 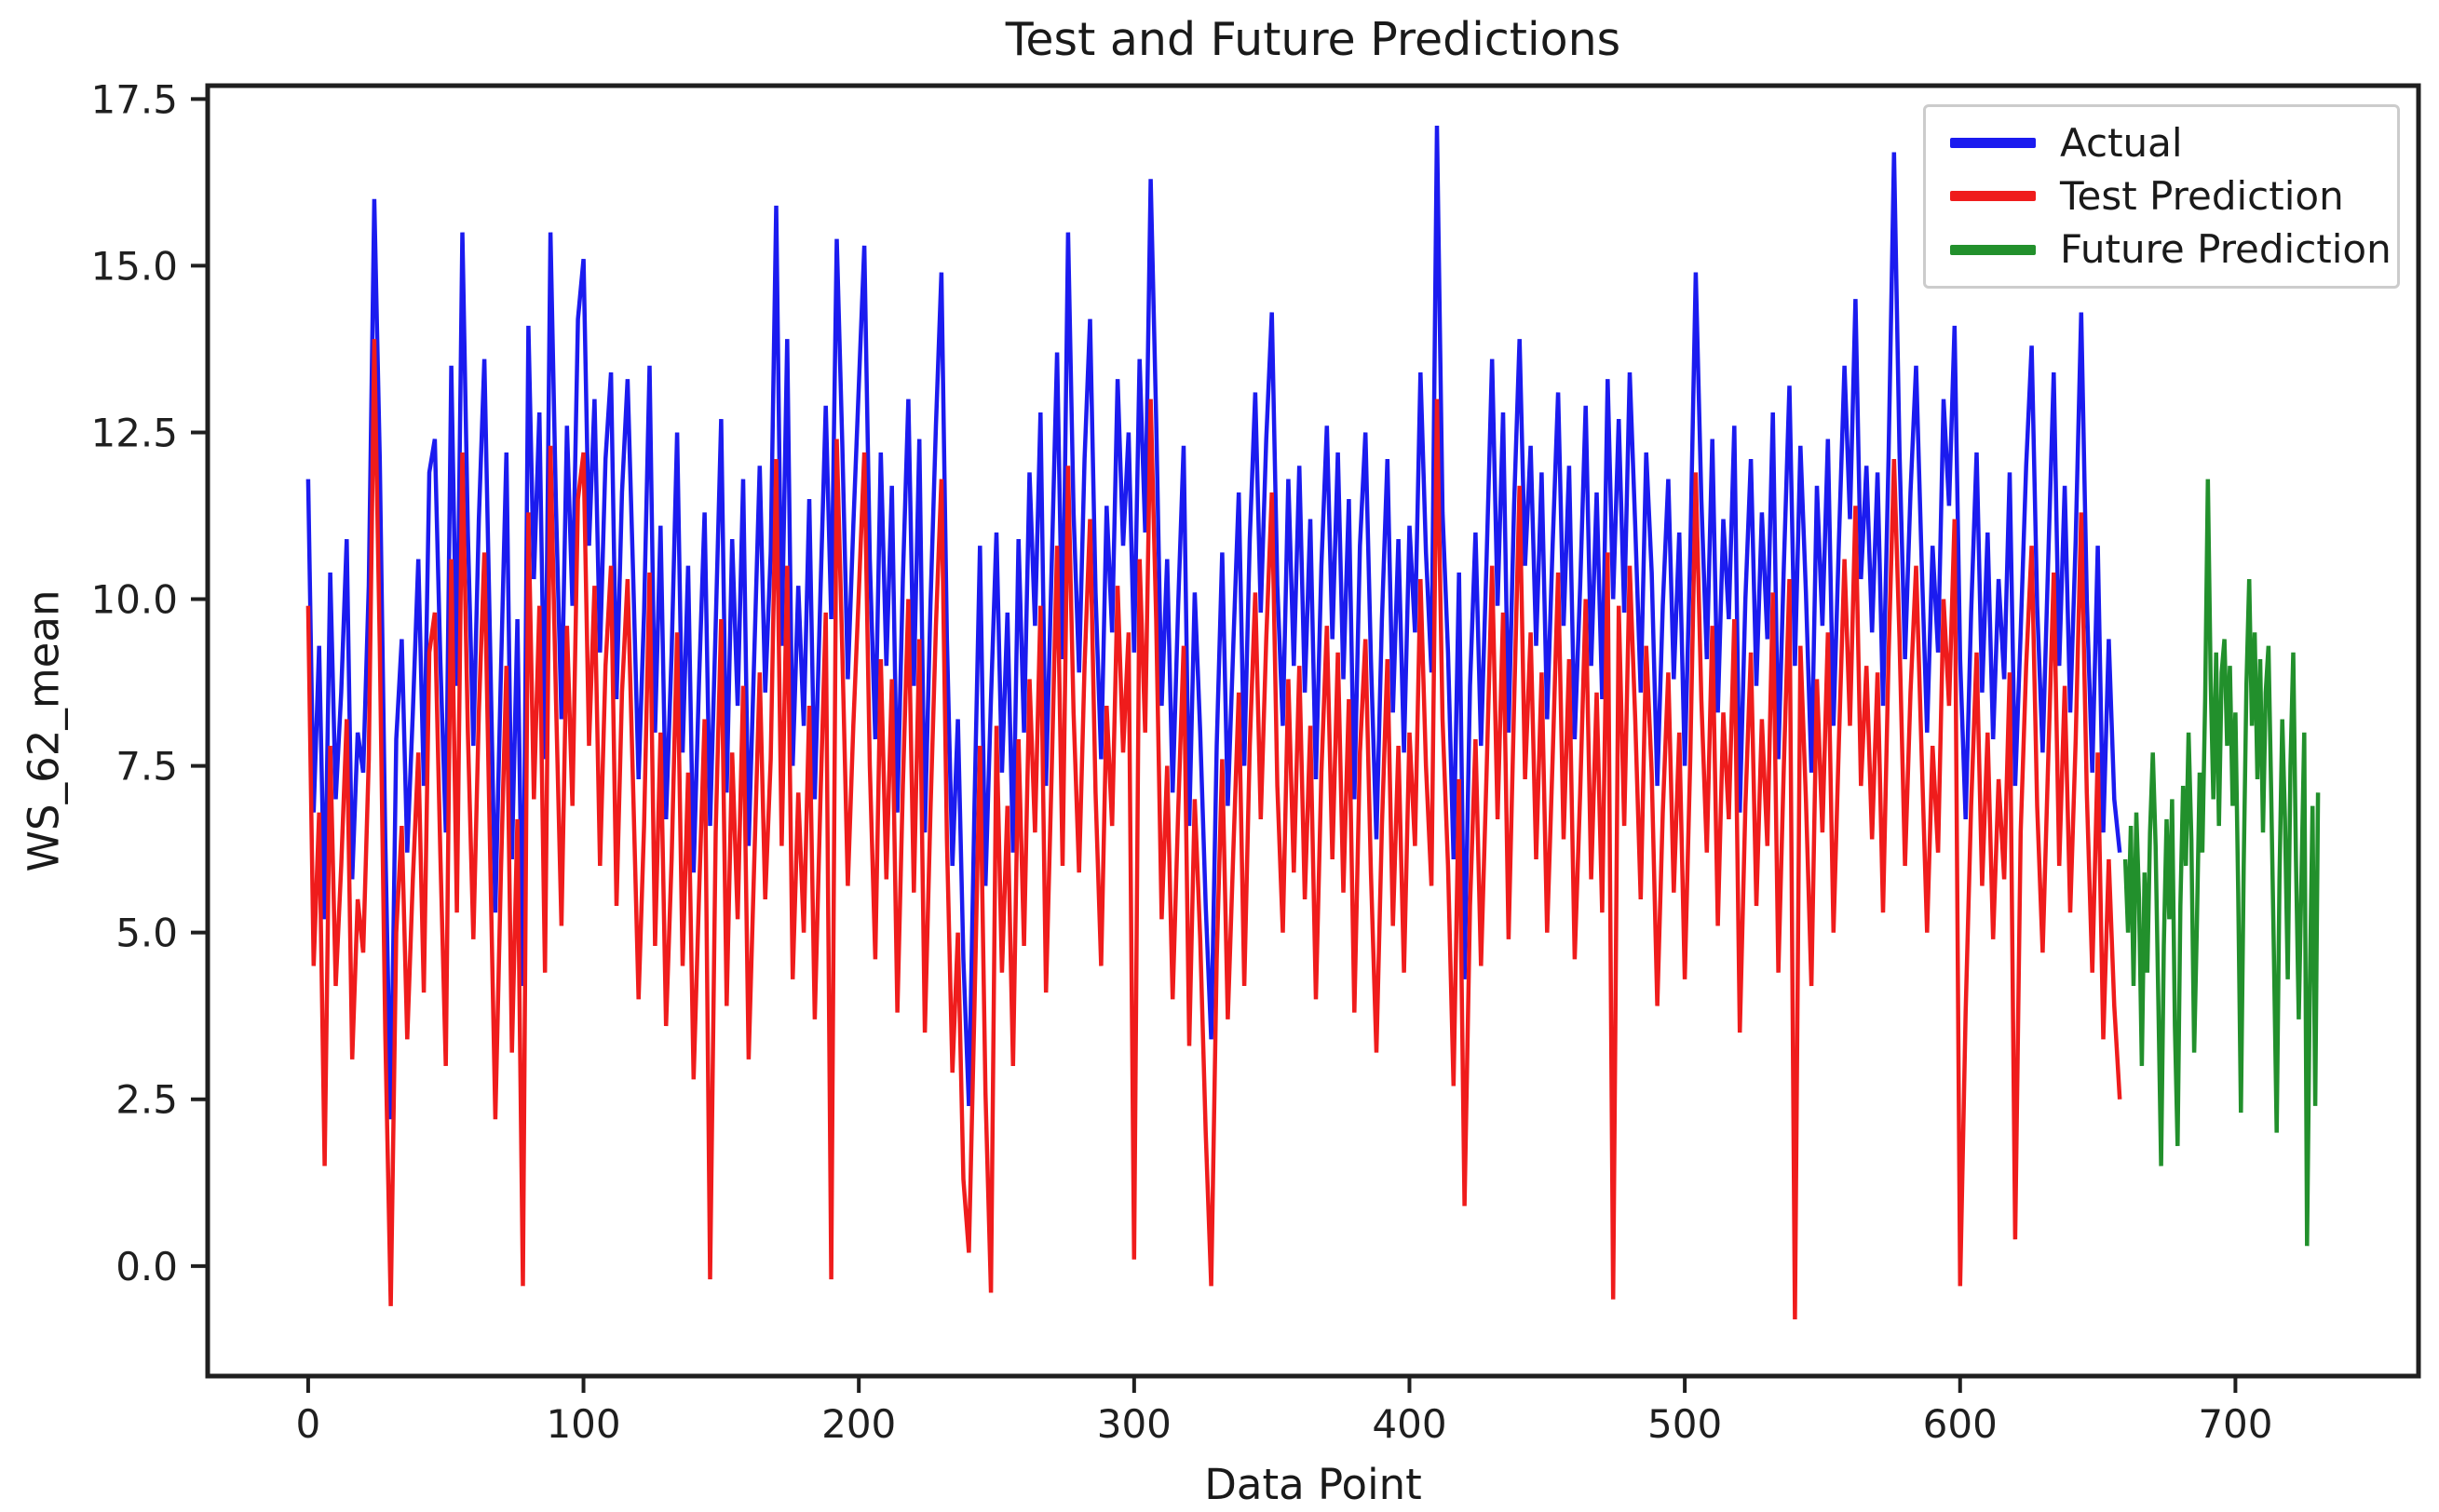 I want to click on y-tick-label: 10.0, so click(x=134, y=600).